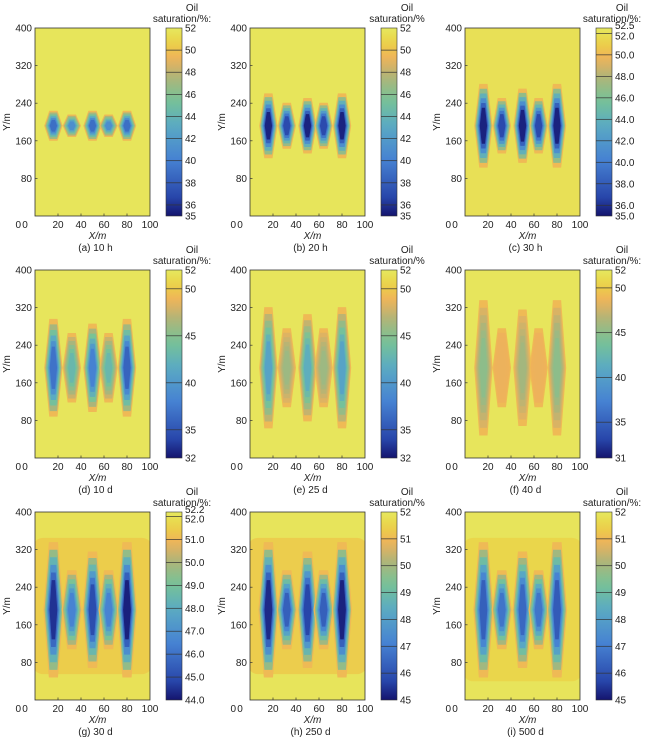 The image size is (650, 737). What do you see at coordinates (310, 490) in the screenshot?
I see `panel-caption: (e) 25 d` at bounding box center [310, 490].